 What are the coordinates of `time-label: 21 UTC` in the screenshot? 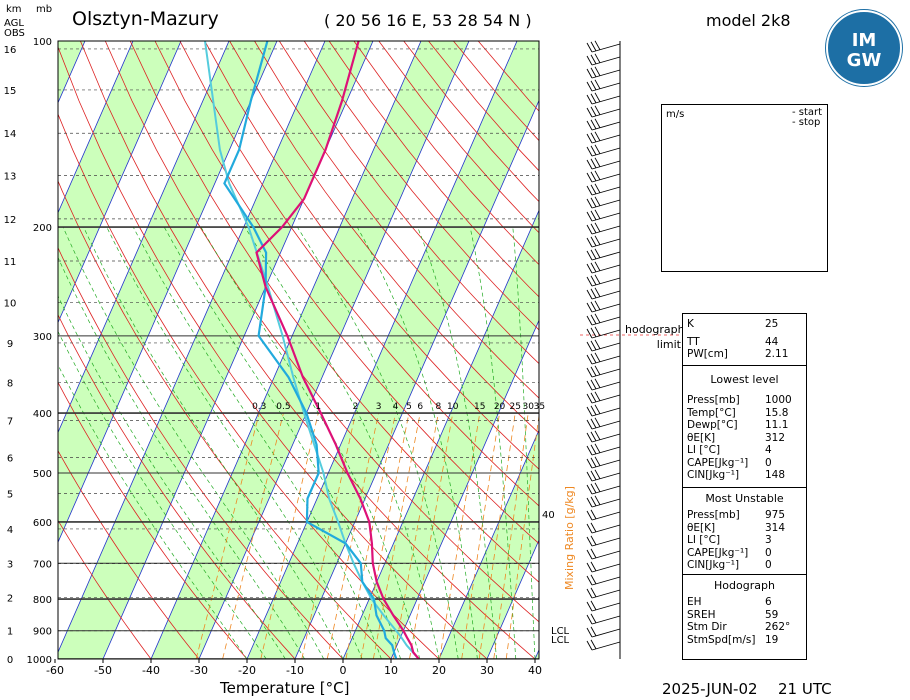 It's located at (805, 689).